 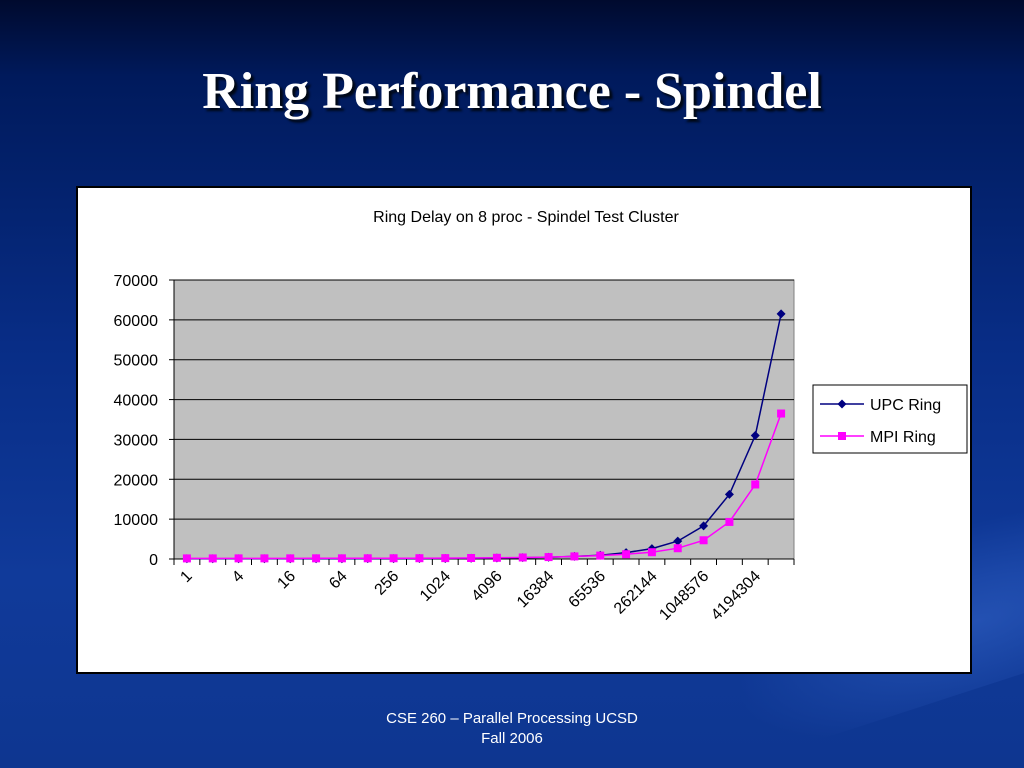 What do you see at coordinates (238, 577) in the screenshot?
I see `x-tick-label: 4` at bounding box center [238, 577].